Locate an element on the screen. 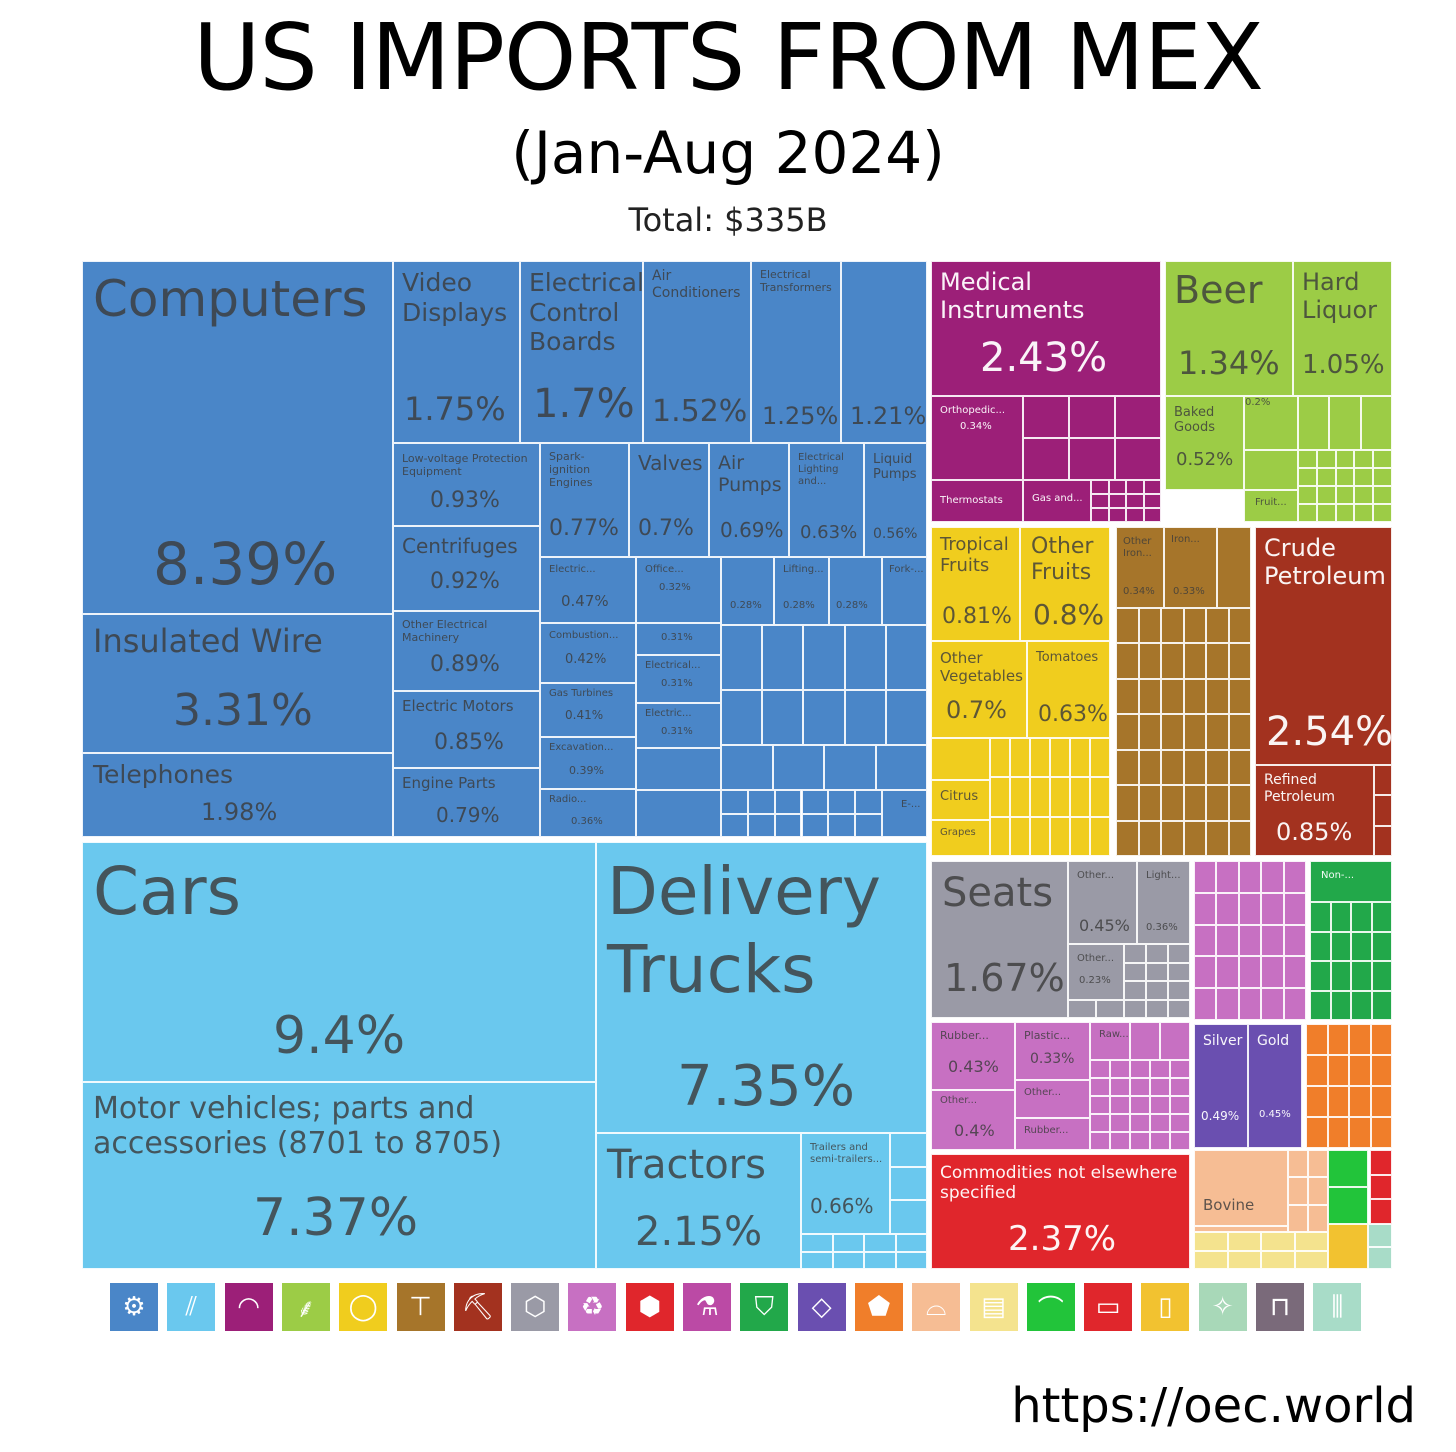 Image resolution: width=1456 pixels, height=1452 pixels. treemap-cell-plastic: Plastic... 0.33% is located at coordinates (1052, 1051).